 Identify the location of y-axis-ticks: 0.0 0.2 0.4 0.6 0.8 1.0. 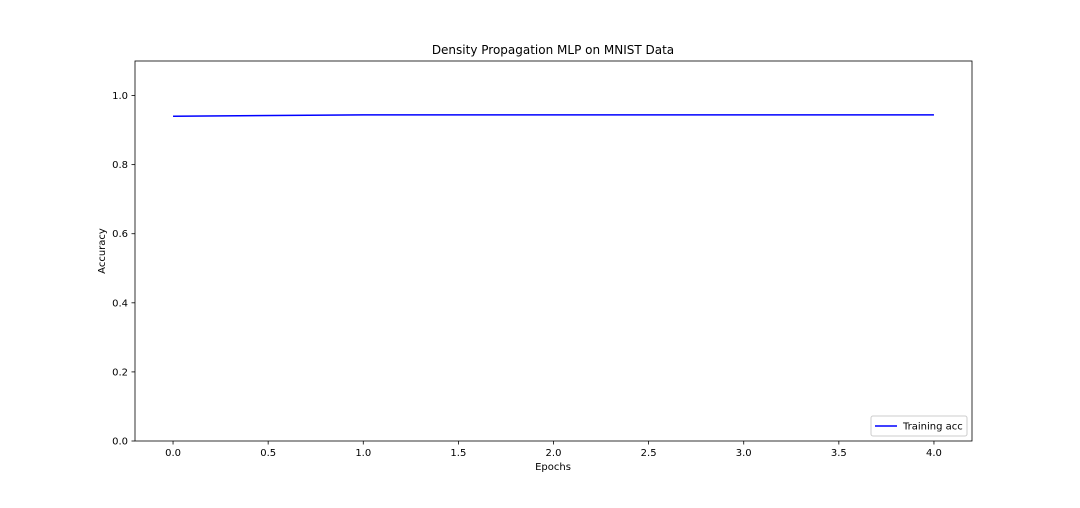
(123, 269).